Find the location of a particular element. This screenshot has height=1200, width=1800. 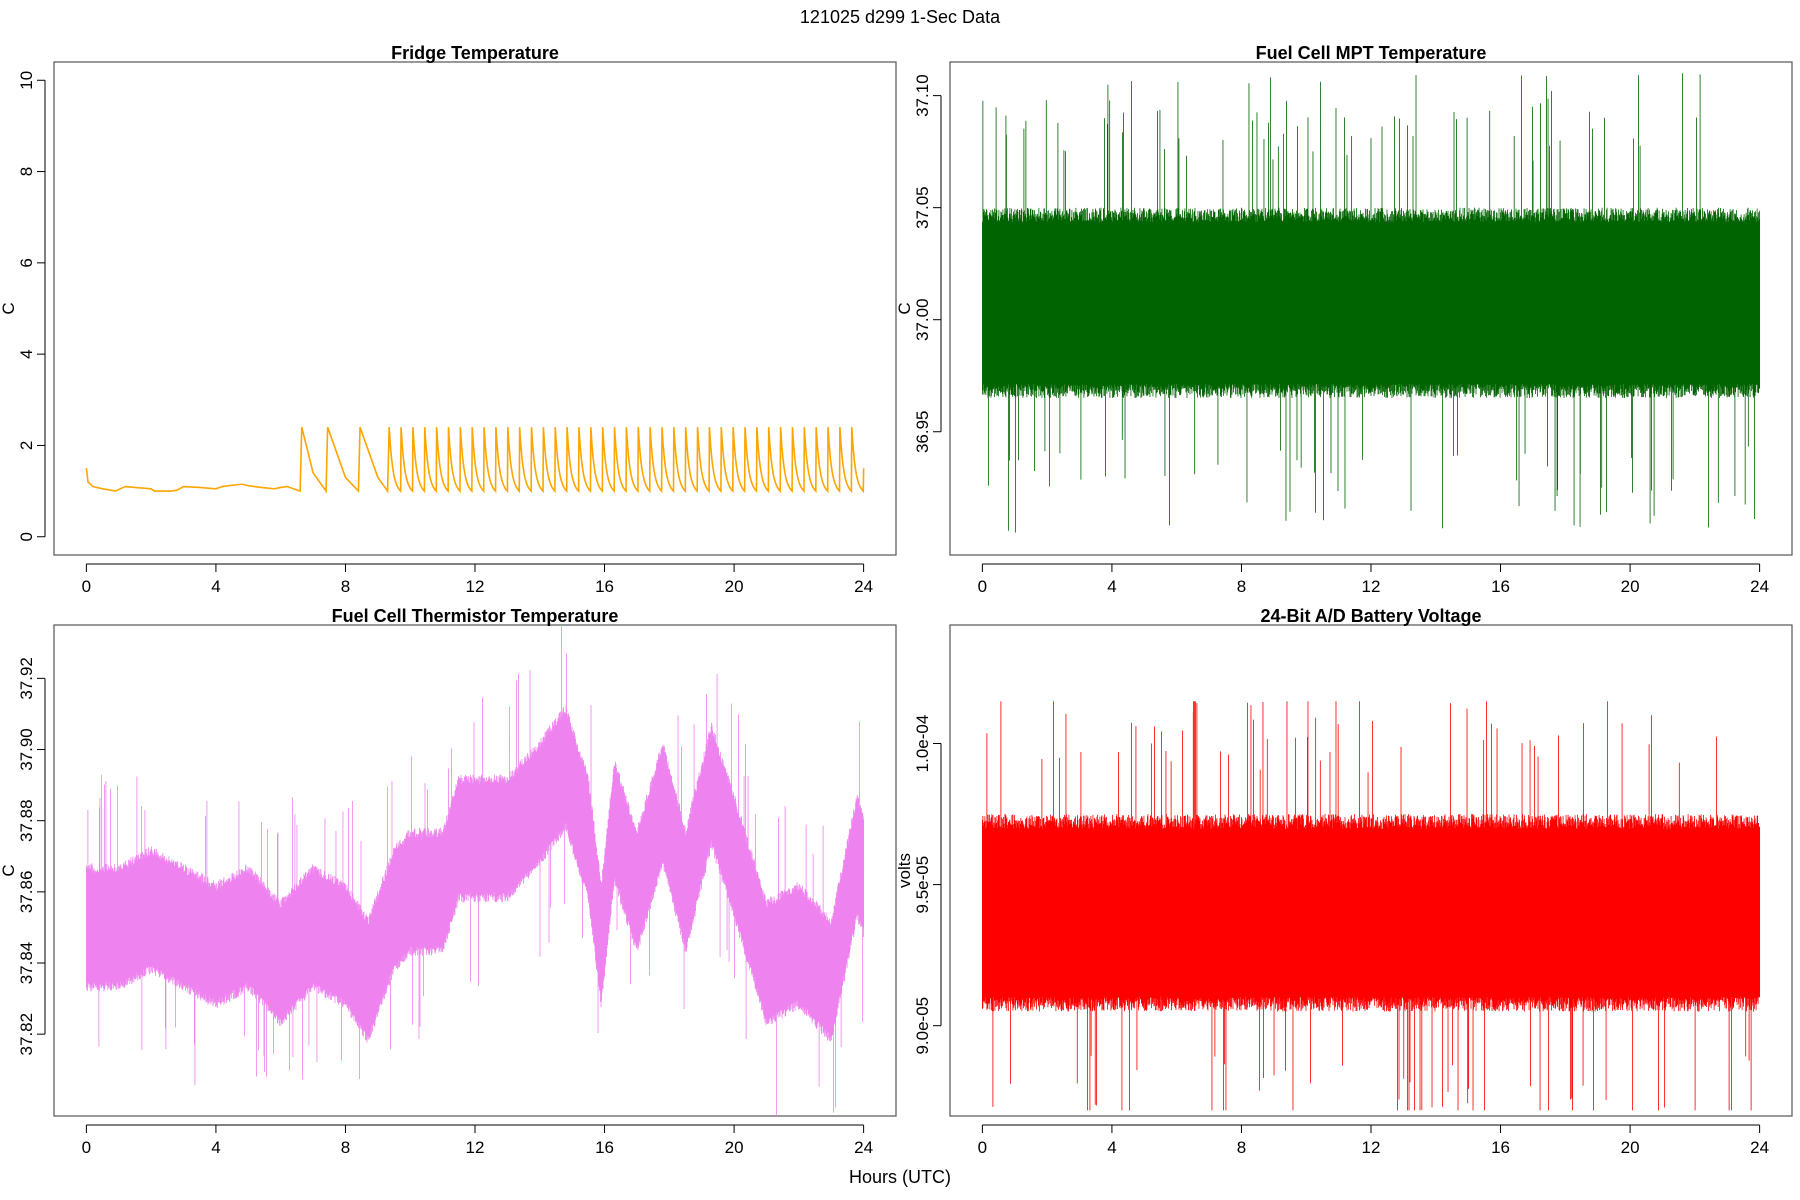

mpt-x-tick-label: 4 is located at coordinates (1111, 586).